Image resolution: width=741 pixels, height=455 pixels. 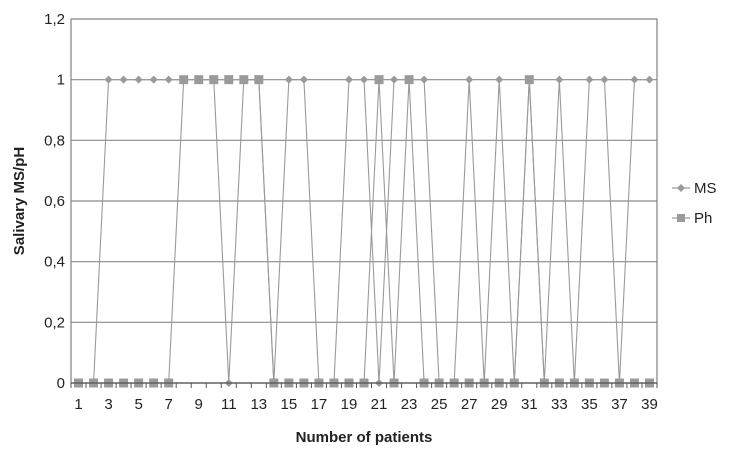 What do you see at coordinates (289, 404) in the screenshot?
I see `x-tick-label: 15` at bounding box center [289, 404].